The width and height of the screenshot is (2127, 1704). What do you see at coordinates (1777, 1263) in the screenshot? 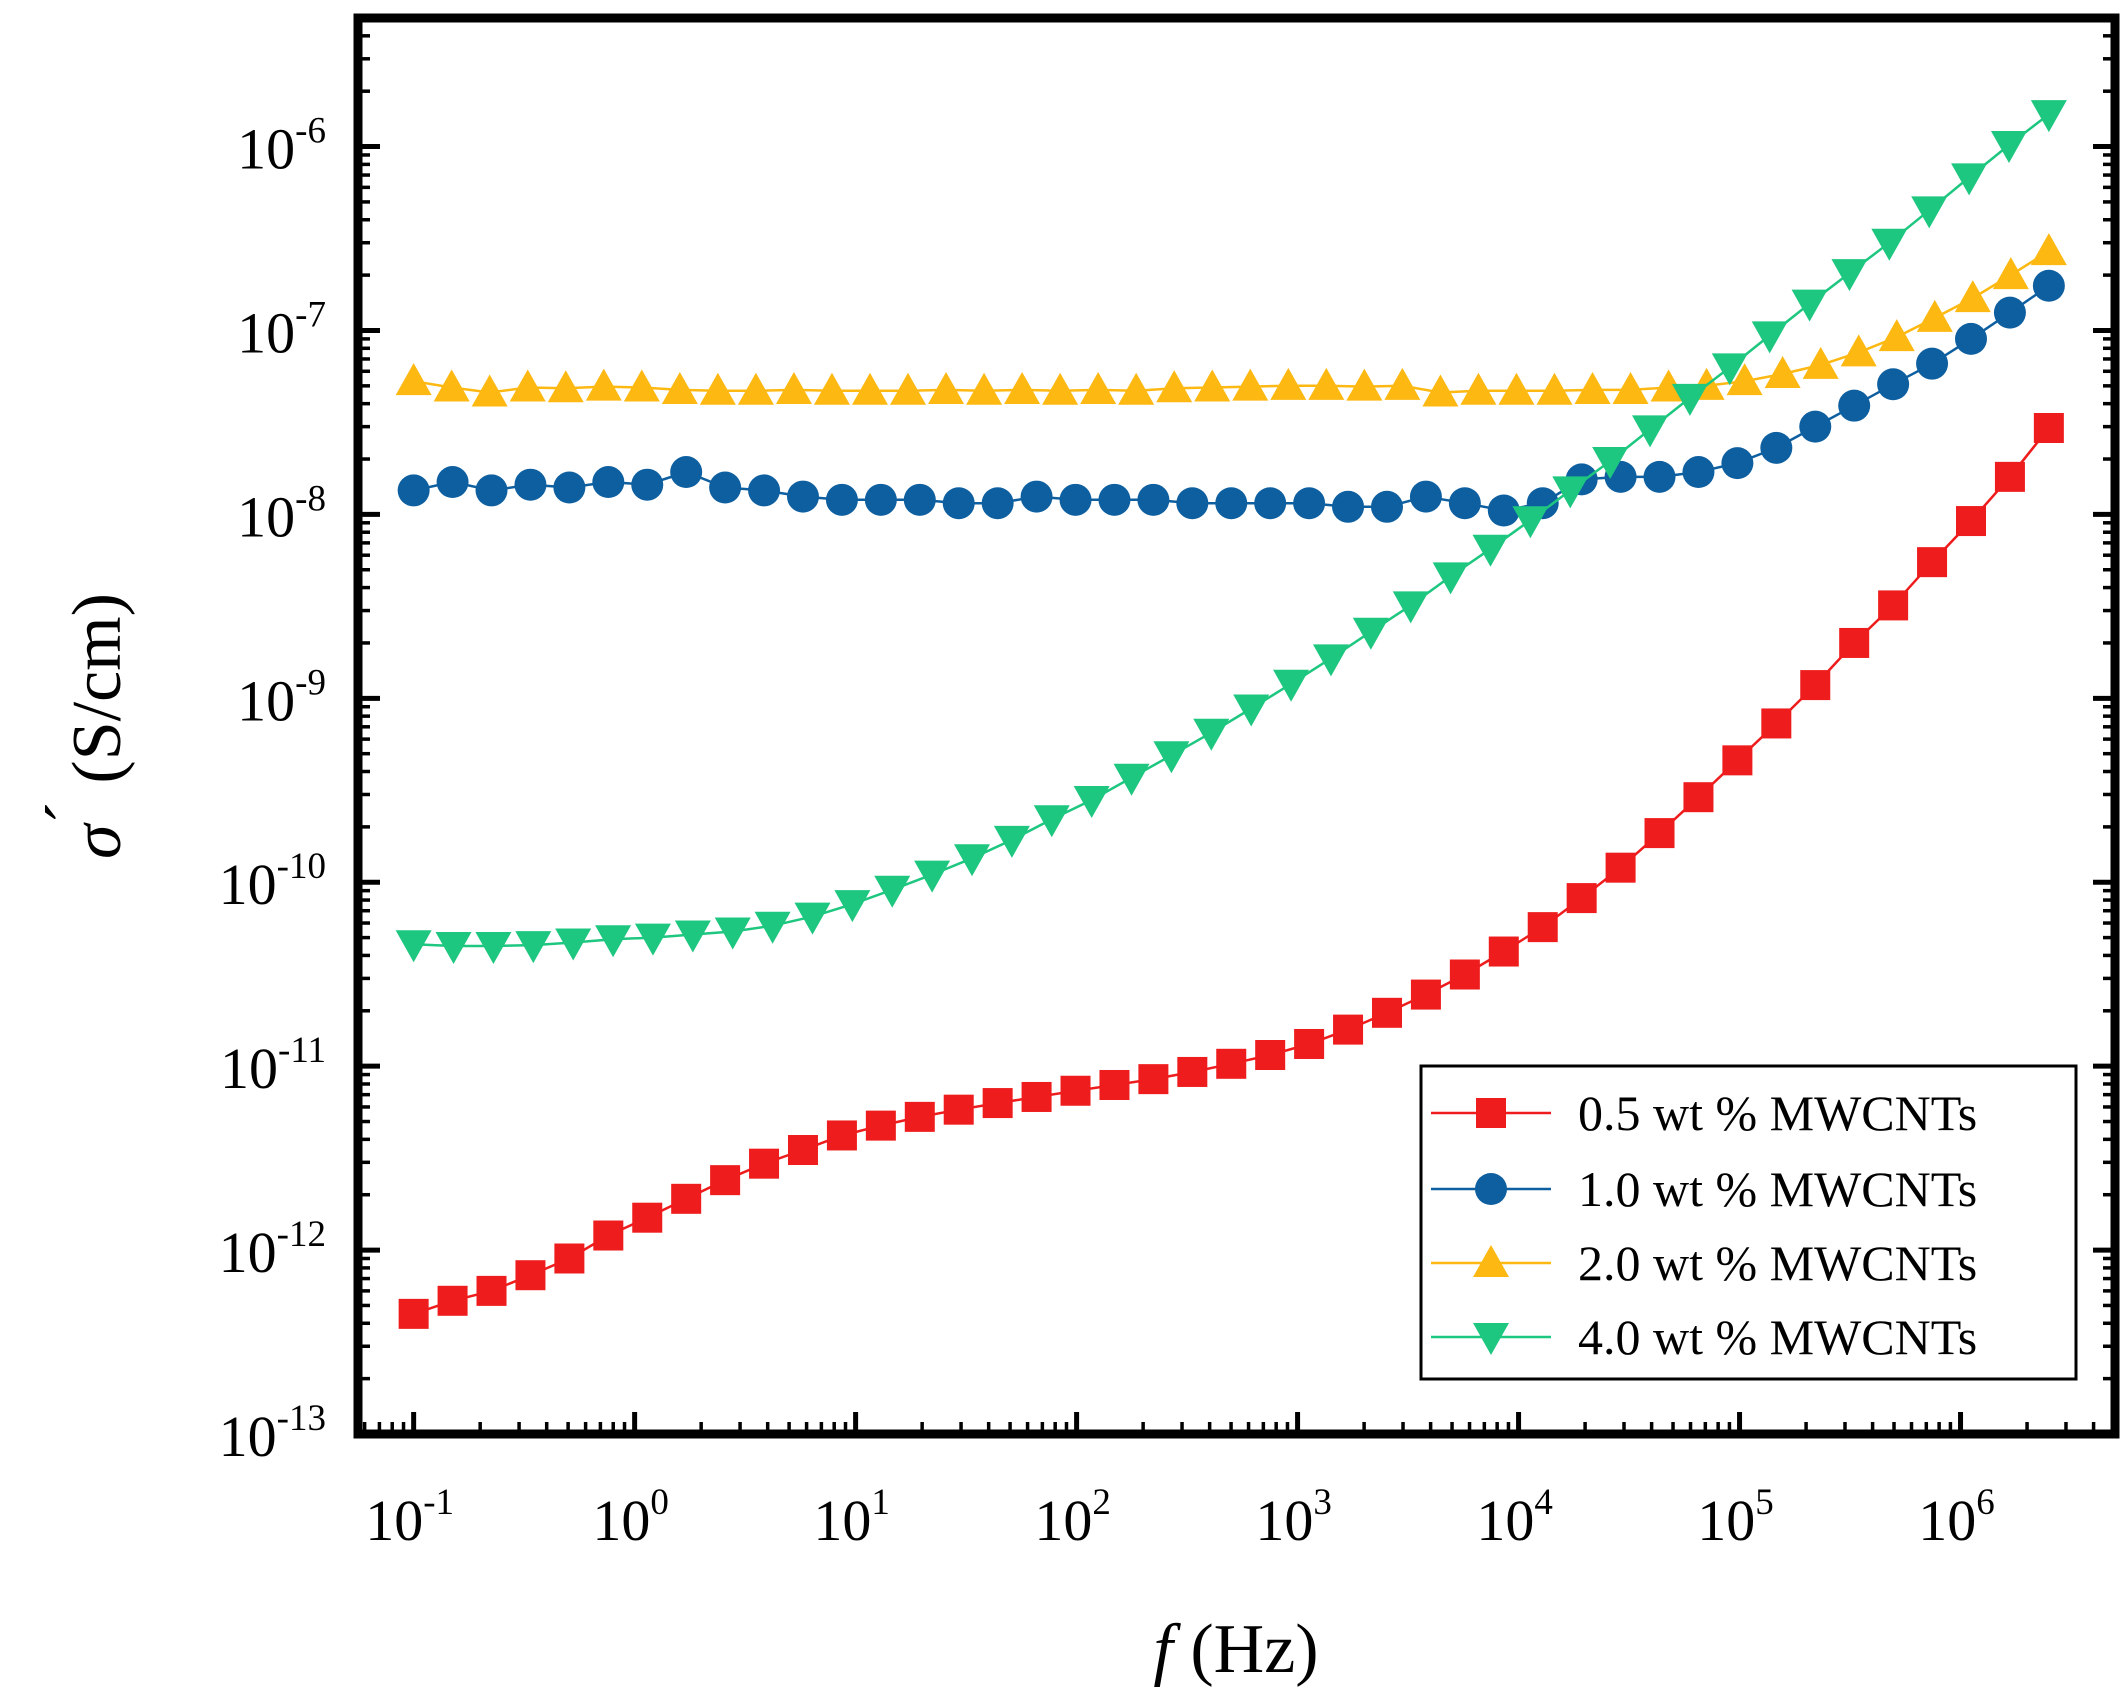
I see `legend-label: 2.0 wt % MWCNTs` at bounding box center [1777, 1263].